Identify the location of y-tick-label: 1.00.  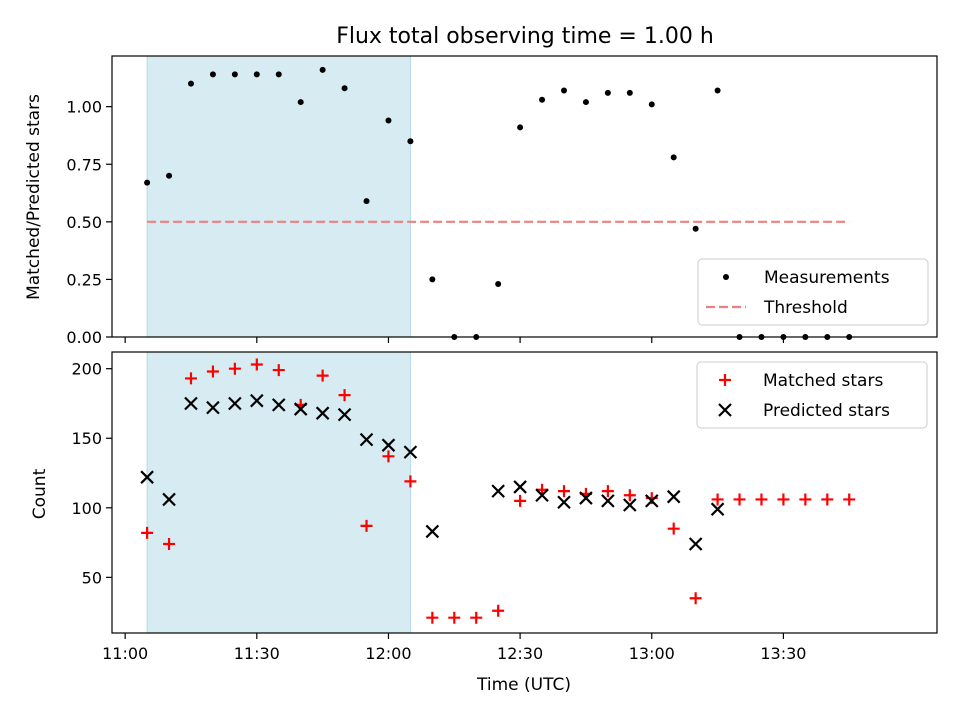
(84, 107).